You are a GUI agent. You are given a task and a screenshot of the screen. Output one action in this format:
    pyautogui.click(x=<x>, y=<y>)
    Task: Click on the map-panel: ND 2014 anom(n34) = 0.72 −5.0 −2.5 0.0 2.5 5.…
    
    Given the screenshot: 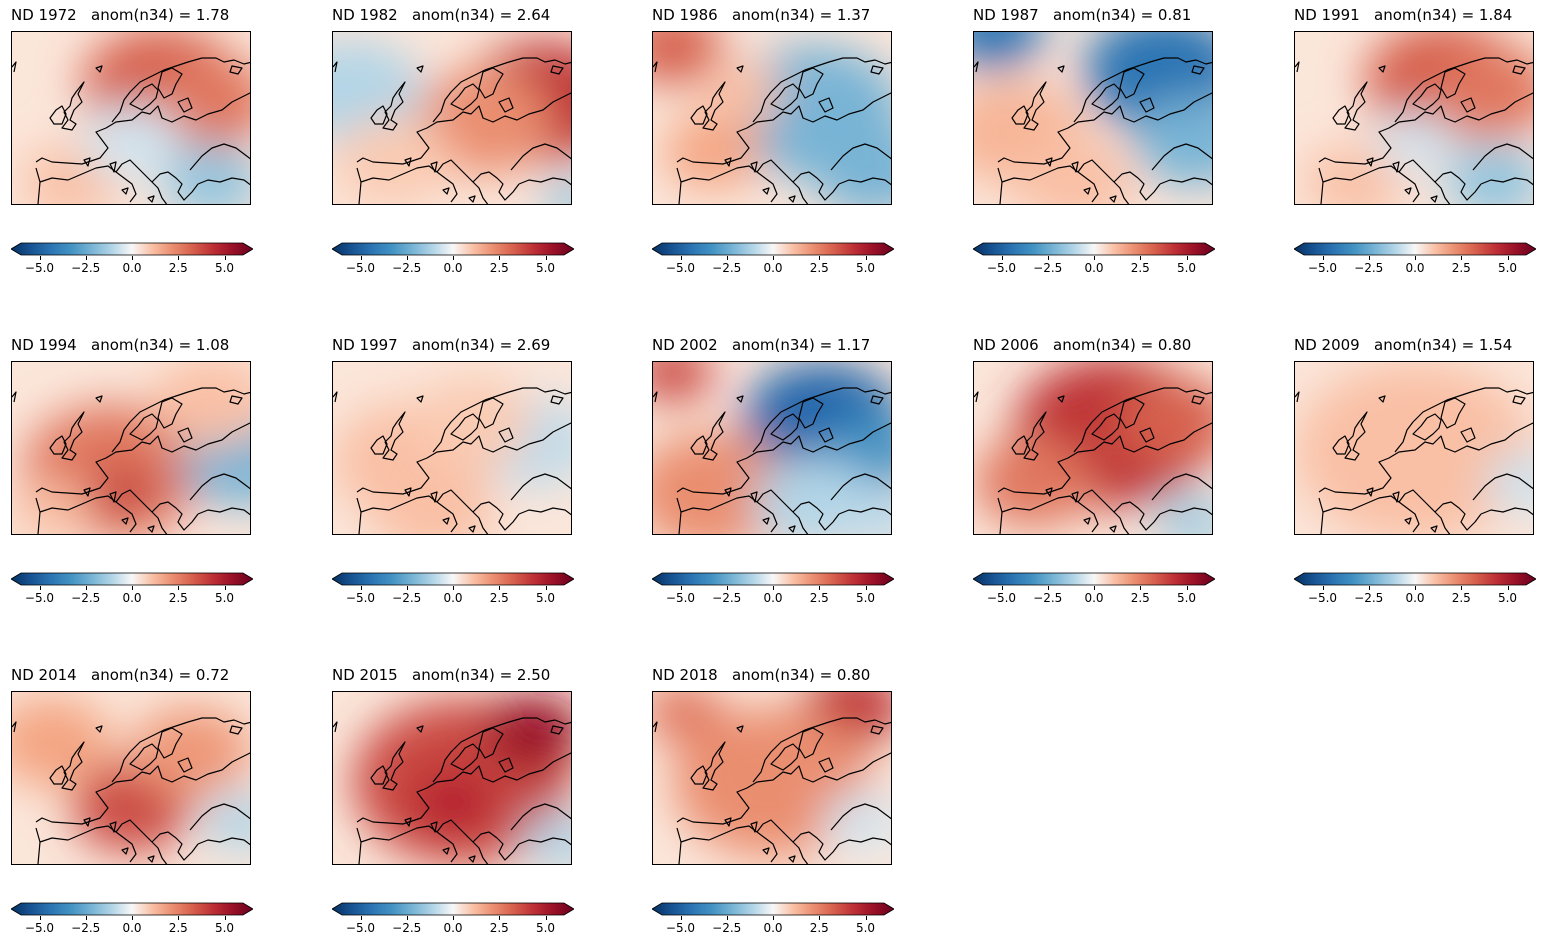 What is the action you would take?
    pyautogui.click(x=161, y=807)
    